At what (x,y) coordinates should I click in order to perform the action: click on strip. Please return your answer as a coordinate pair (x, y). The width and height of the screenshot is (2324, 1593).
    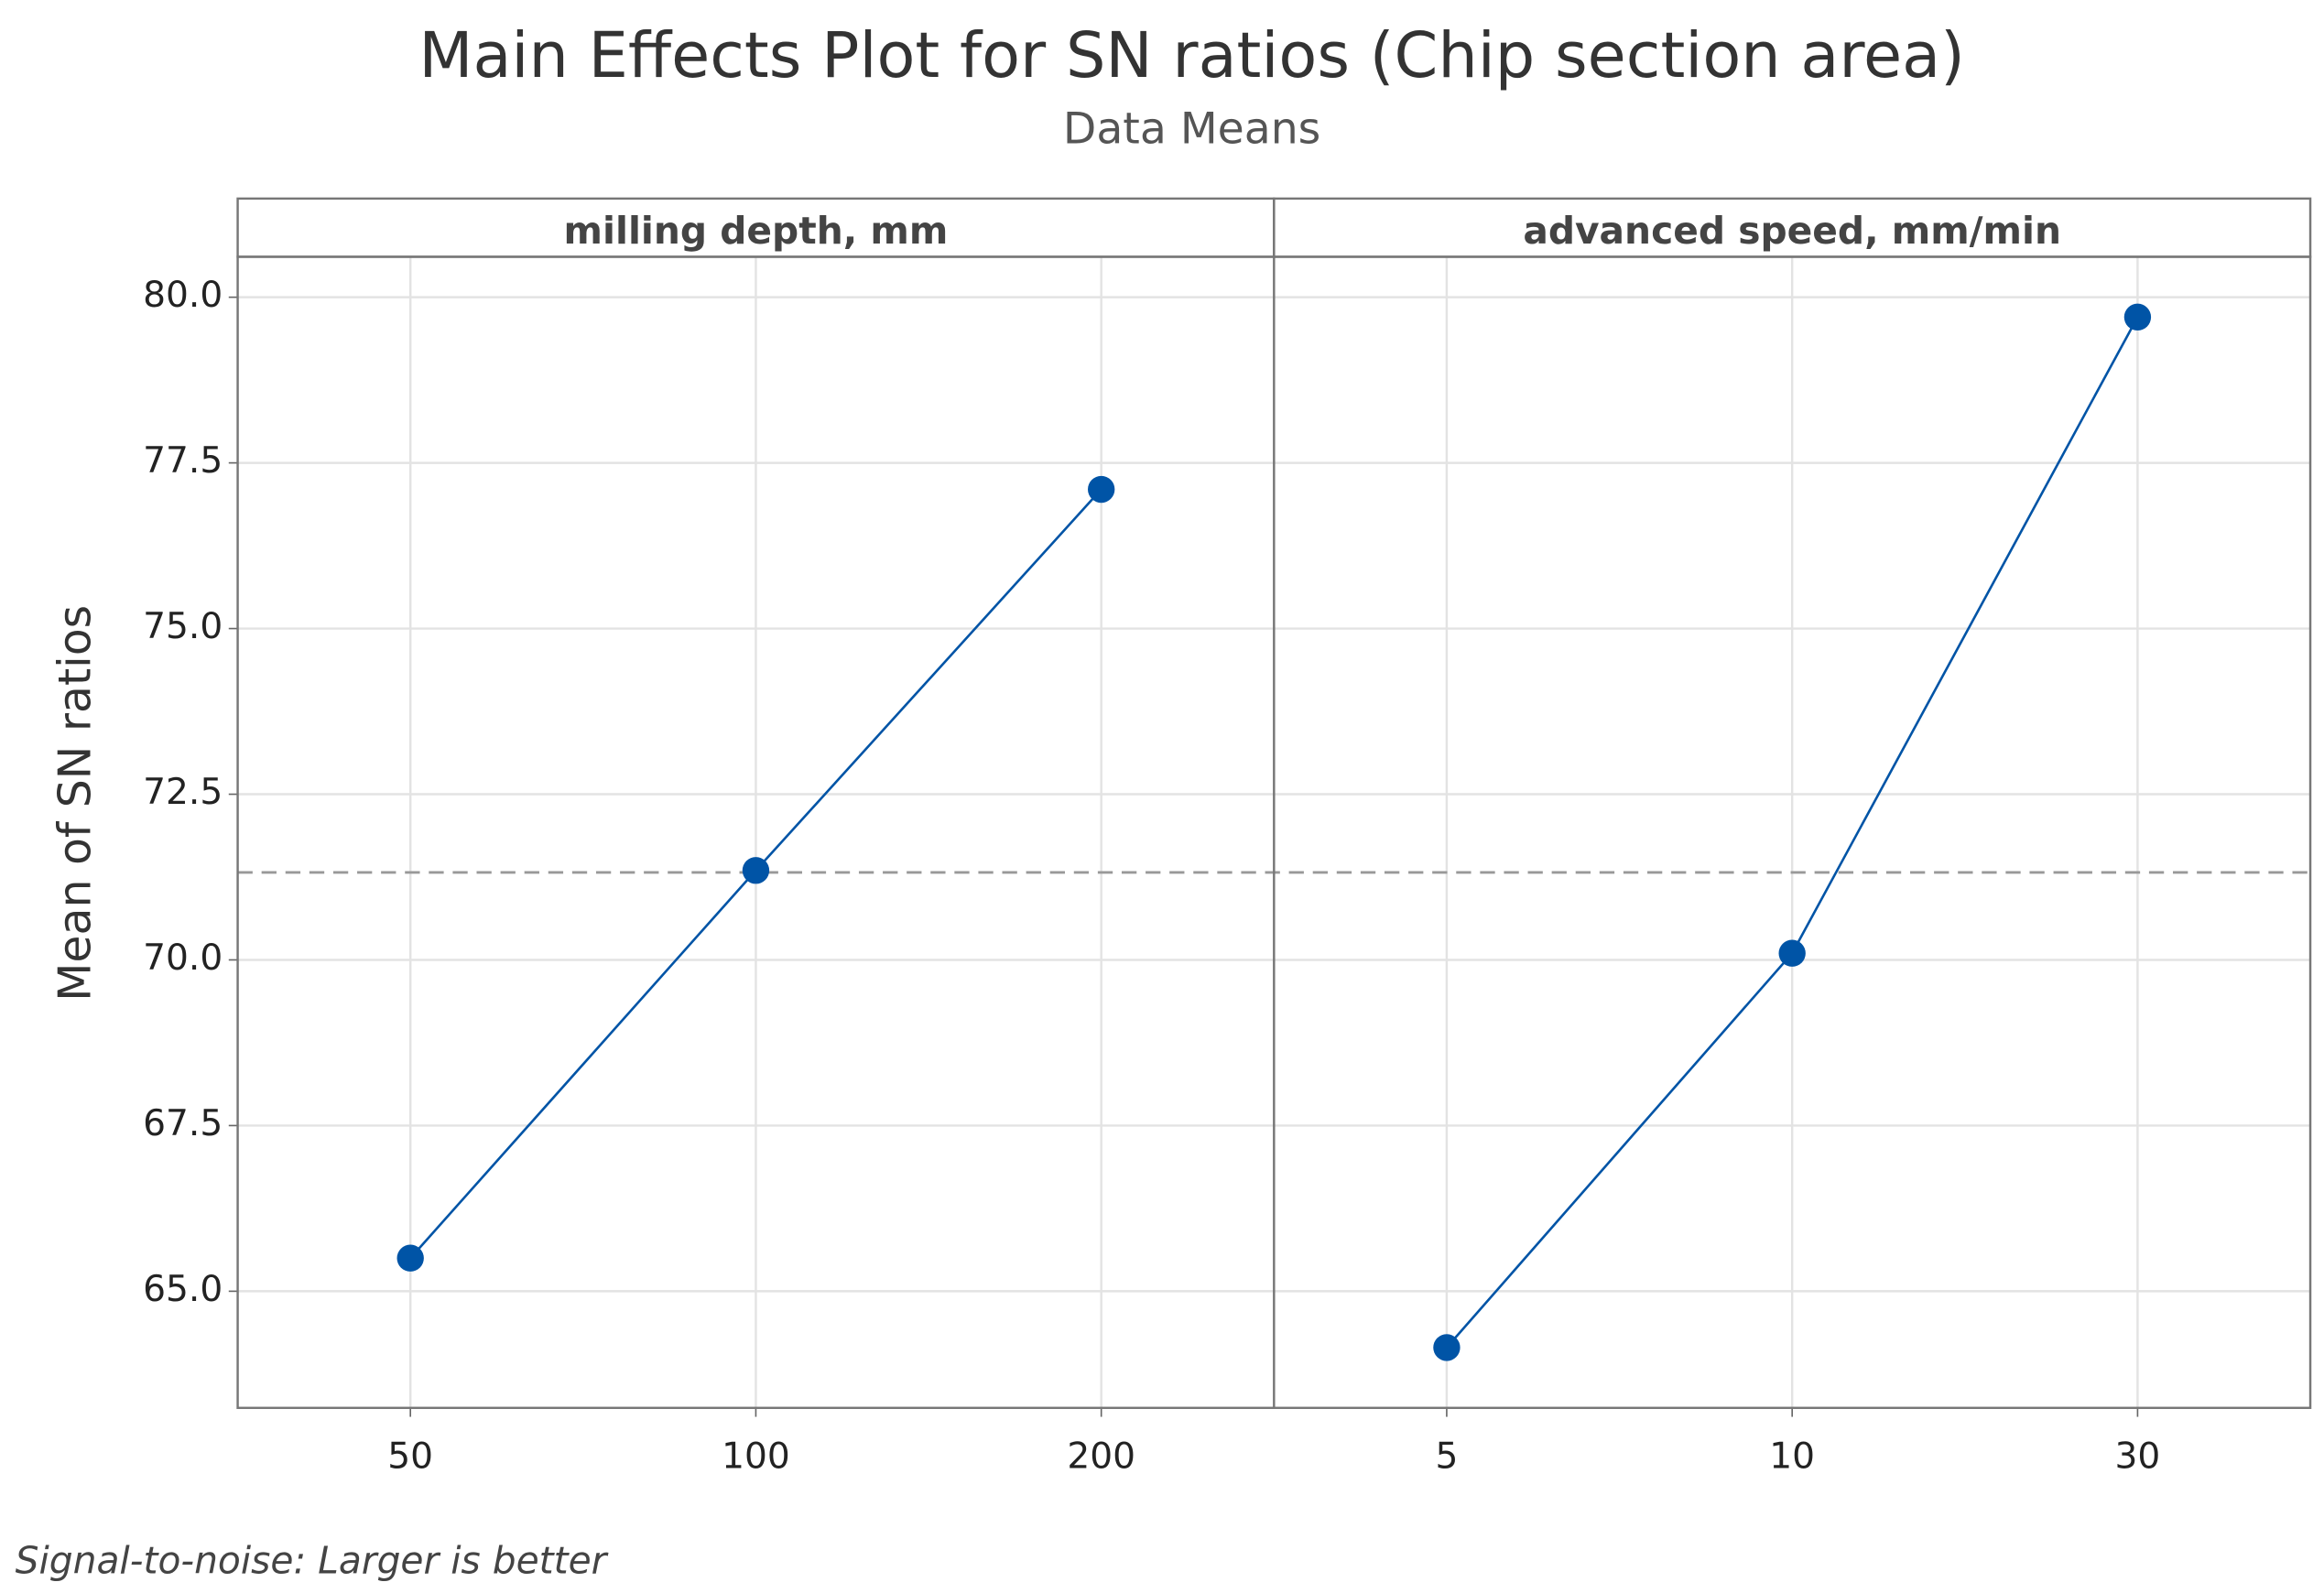
    Looking at the image, I should click on (756, 228).